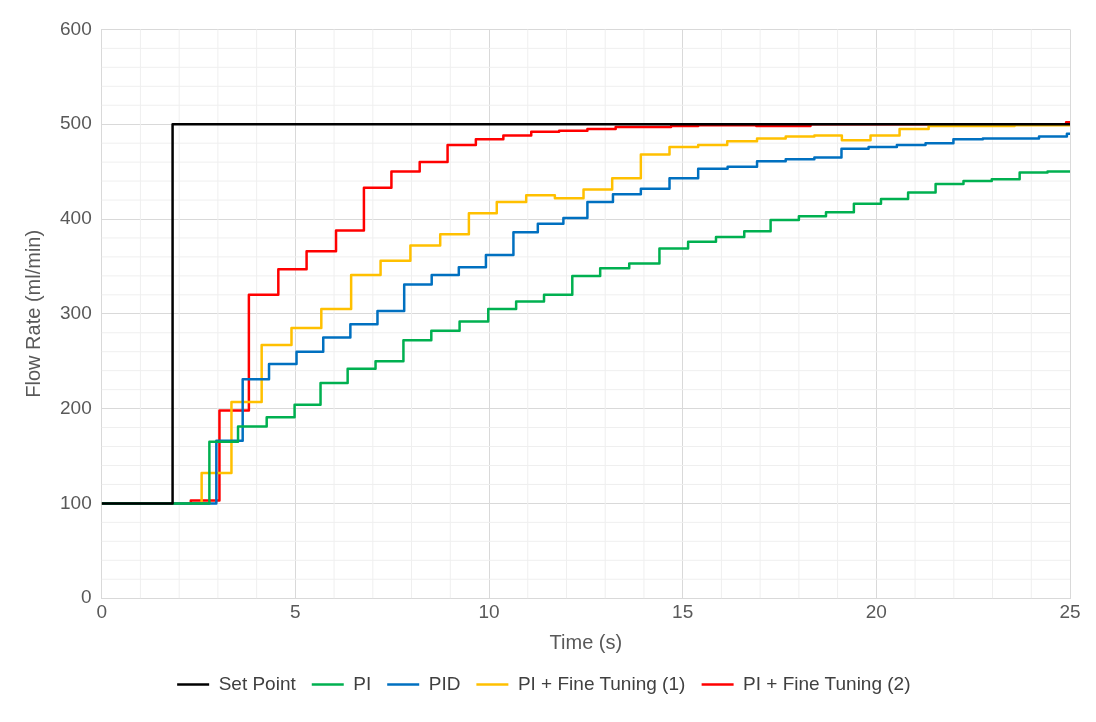 The image size is (1096, 722). Describe the element at coordinates (76, 218) in the screenshot. I see `y-tick-label: 400` at that location.